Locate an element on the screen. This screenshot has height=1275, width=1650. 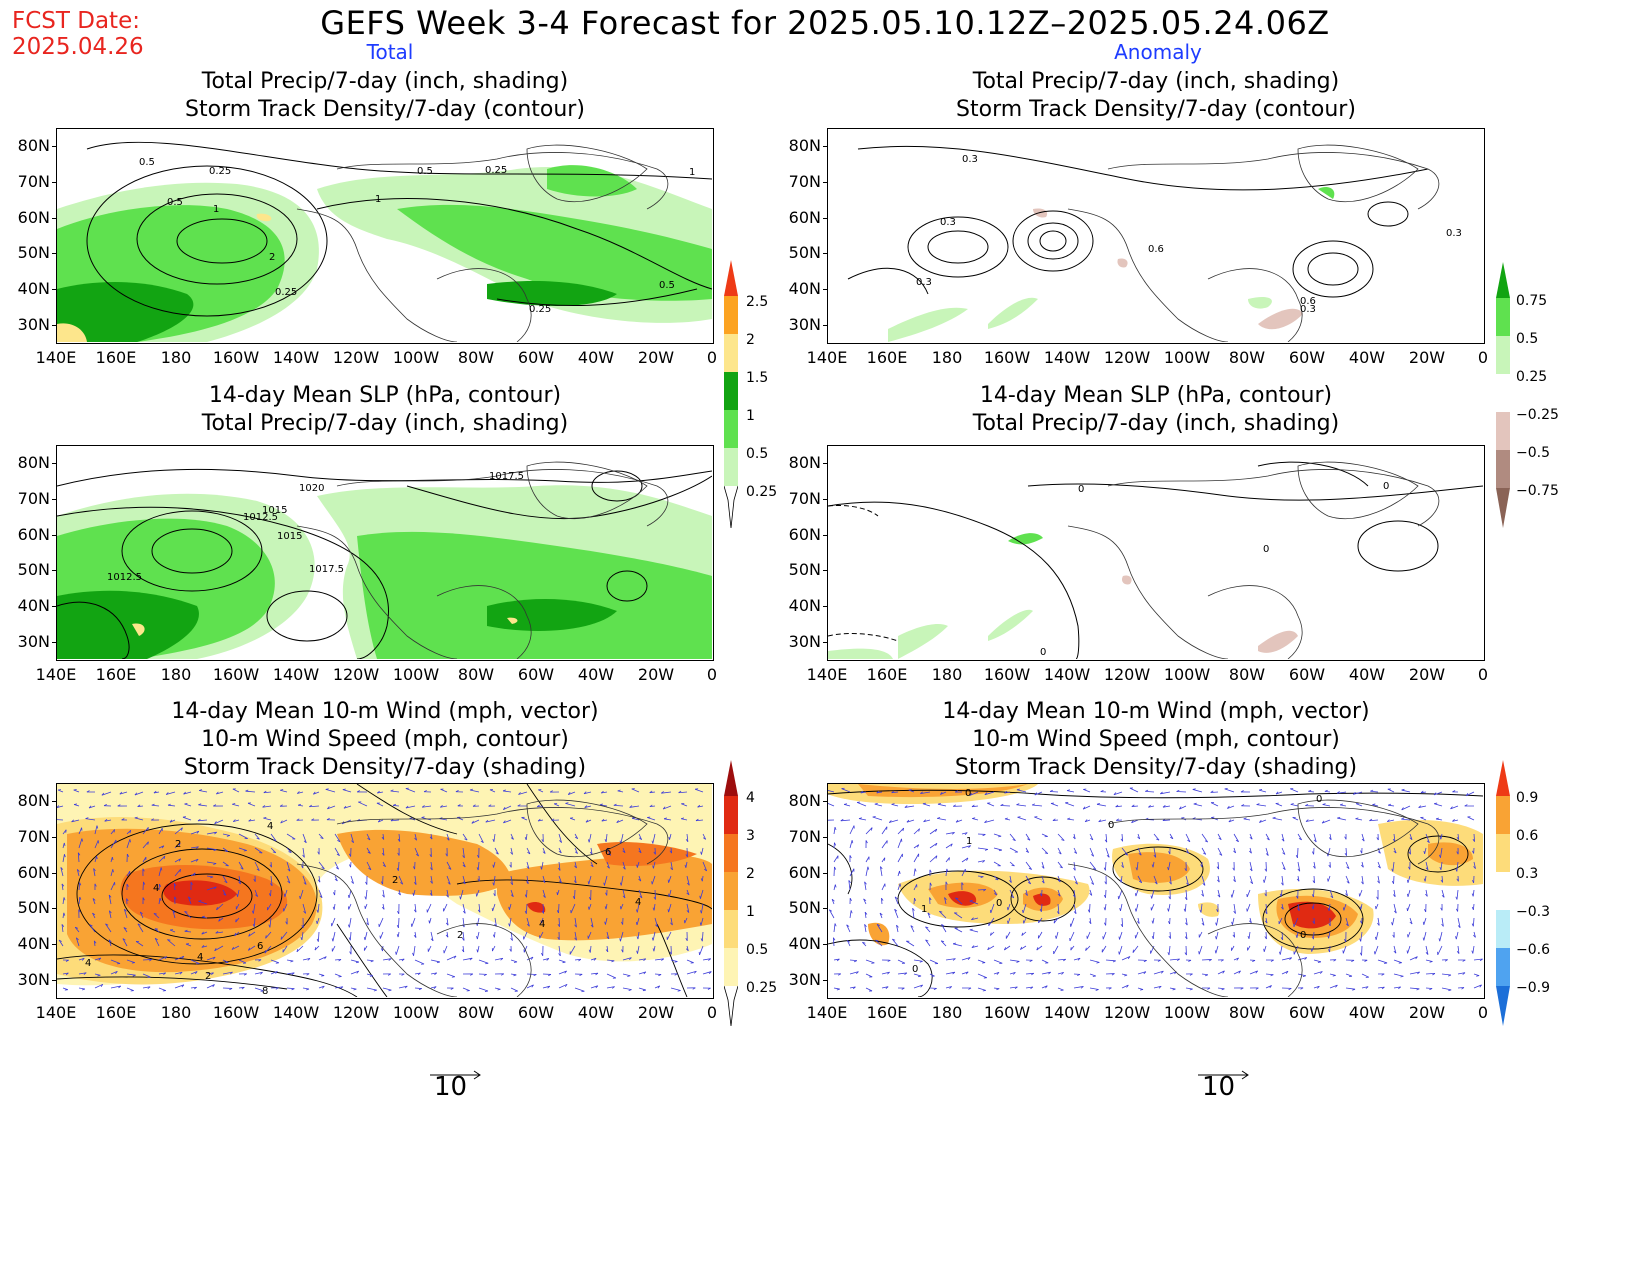
contour-label: 1 is located at coordinates (692, 172).